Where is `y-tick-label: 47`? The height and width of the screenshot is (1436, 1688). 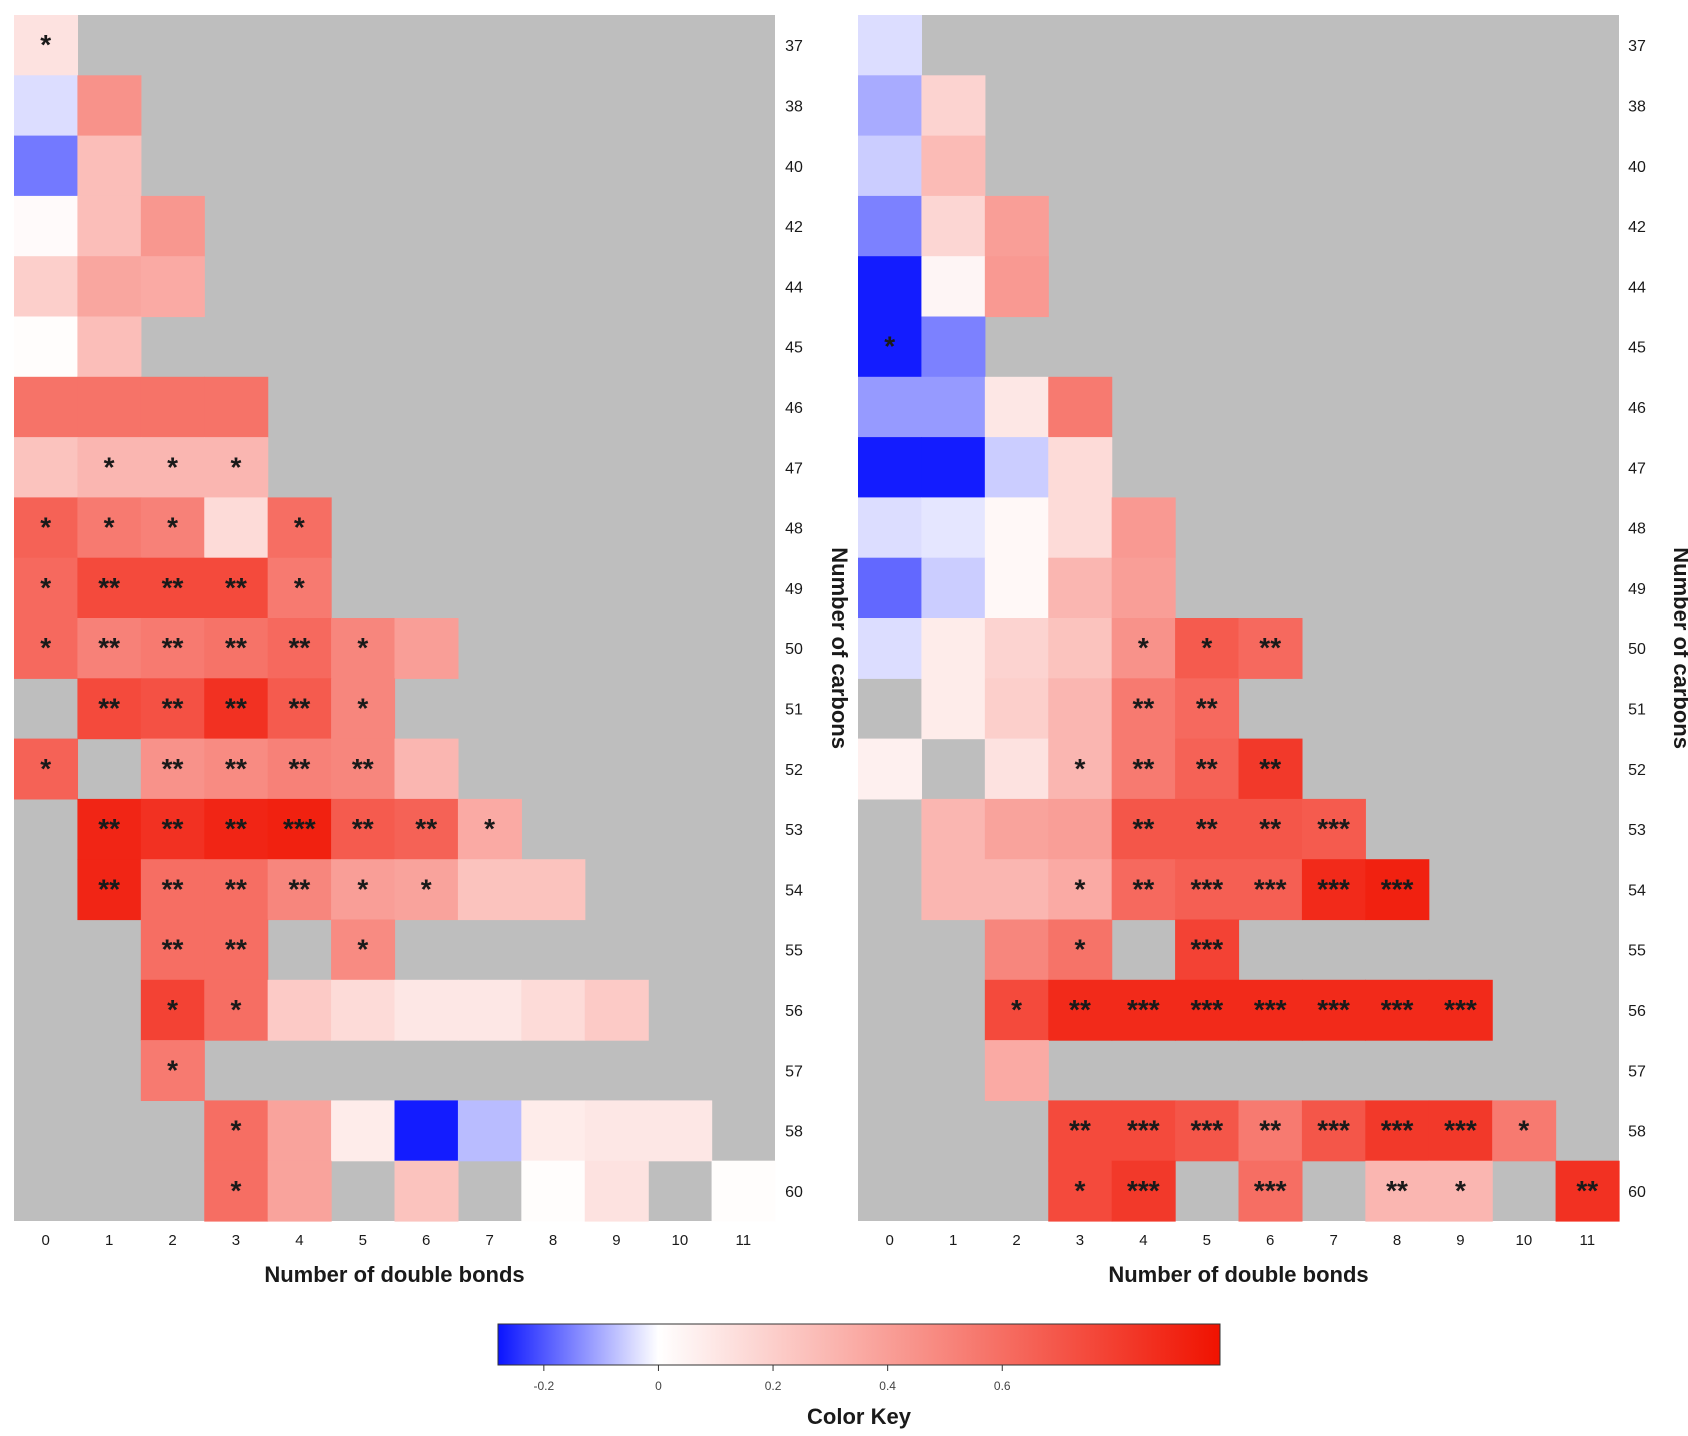
y-tick-label: 47 is located at coordinates (1637, 468).